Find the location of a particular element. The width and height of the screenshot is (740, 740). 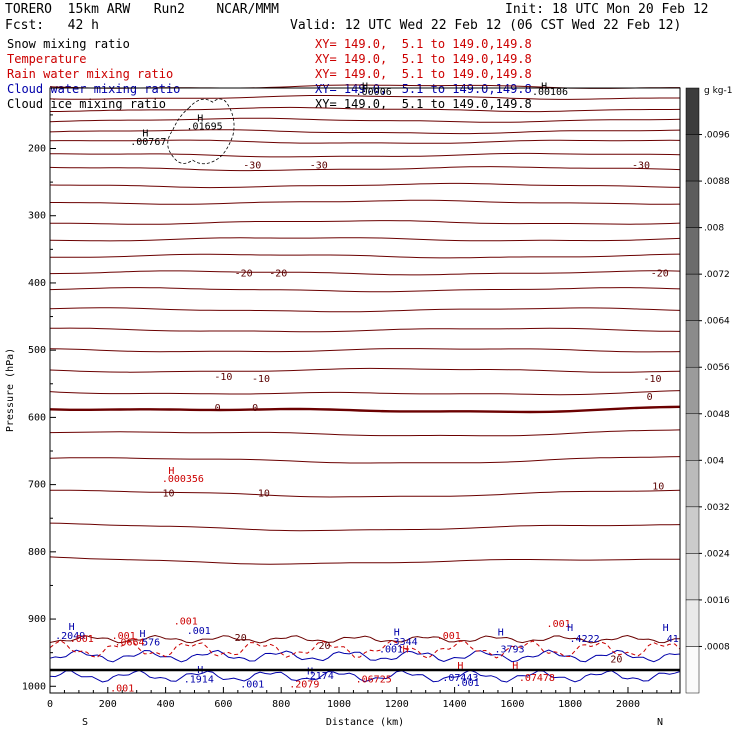

contour-label: .000356 is located at coordinates (183, 479).